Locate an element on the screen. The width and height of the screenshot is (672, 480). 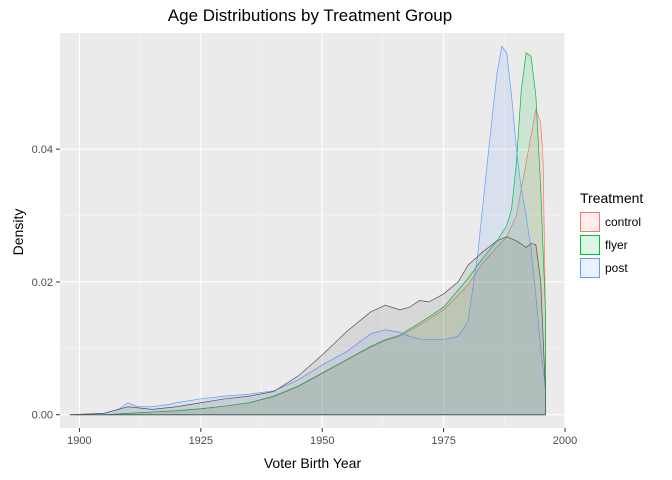
x-axis-label: Voter Birth Year is located at coordinates (312, 463).